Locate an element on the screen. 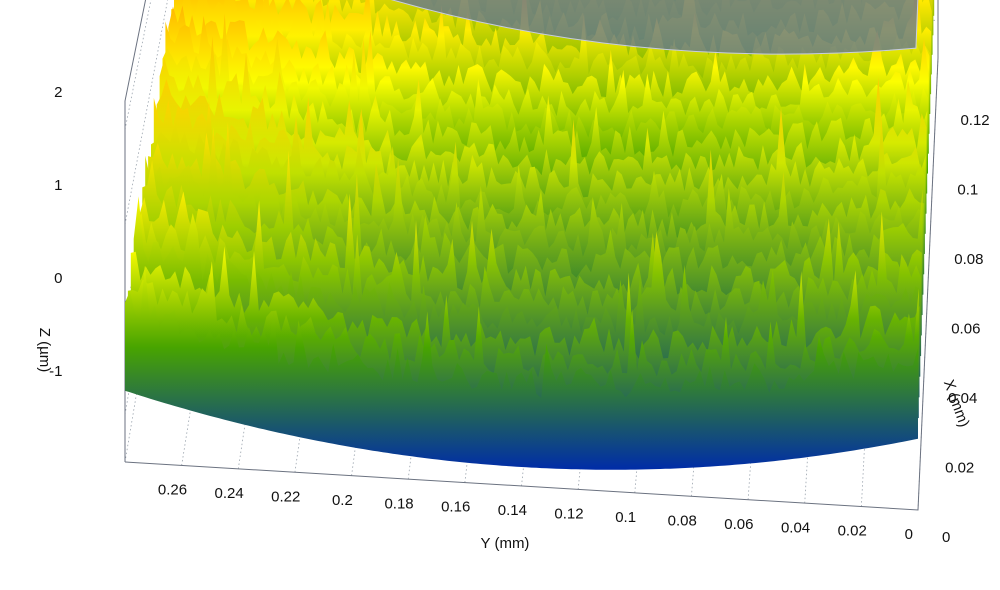 This screenshot has width=1000, height=590. y-tick-label: 0.08 is located at coordinates (682, 520).